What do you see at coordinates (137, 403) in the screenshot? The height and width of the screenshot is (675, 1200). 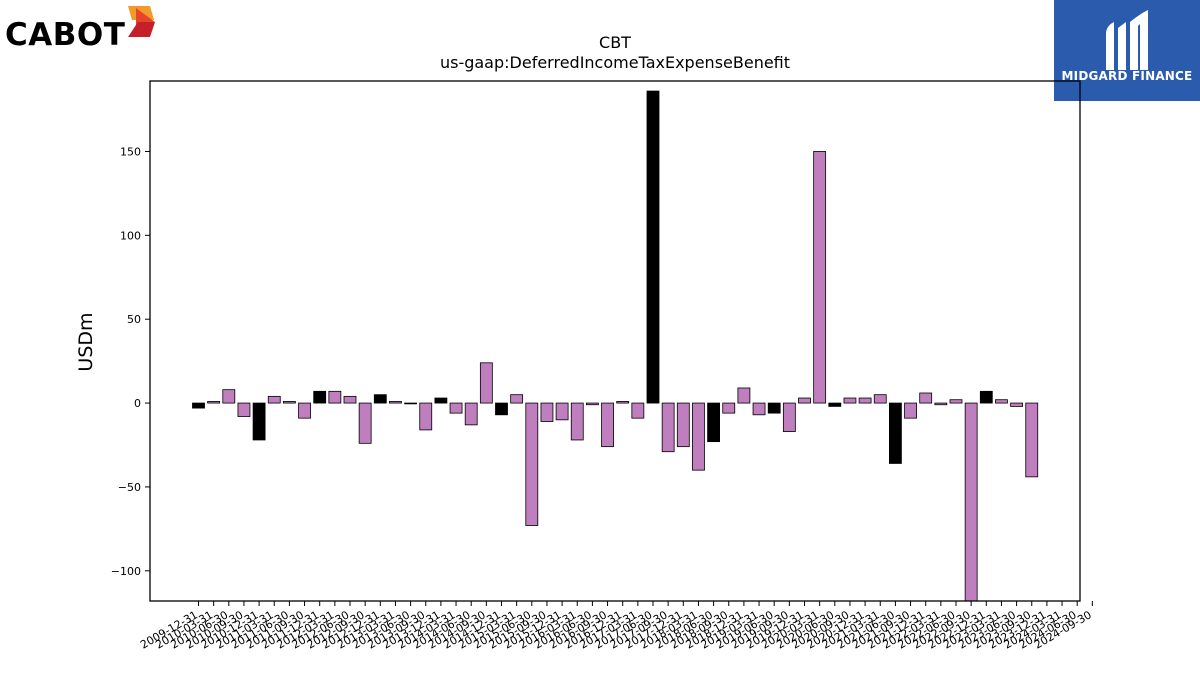 I see `y-tick-label: 0` at bounding box center [137, 403].